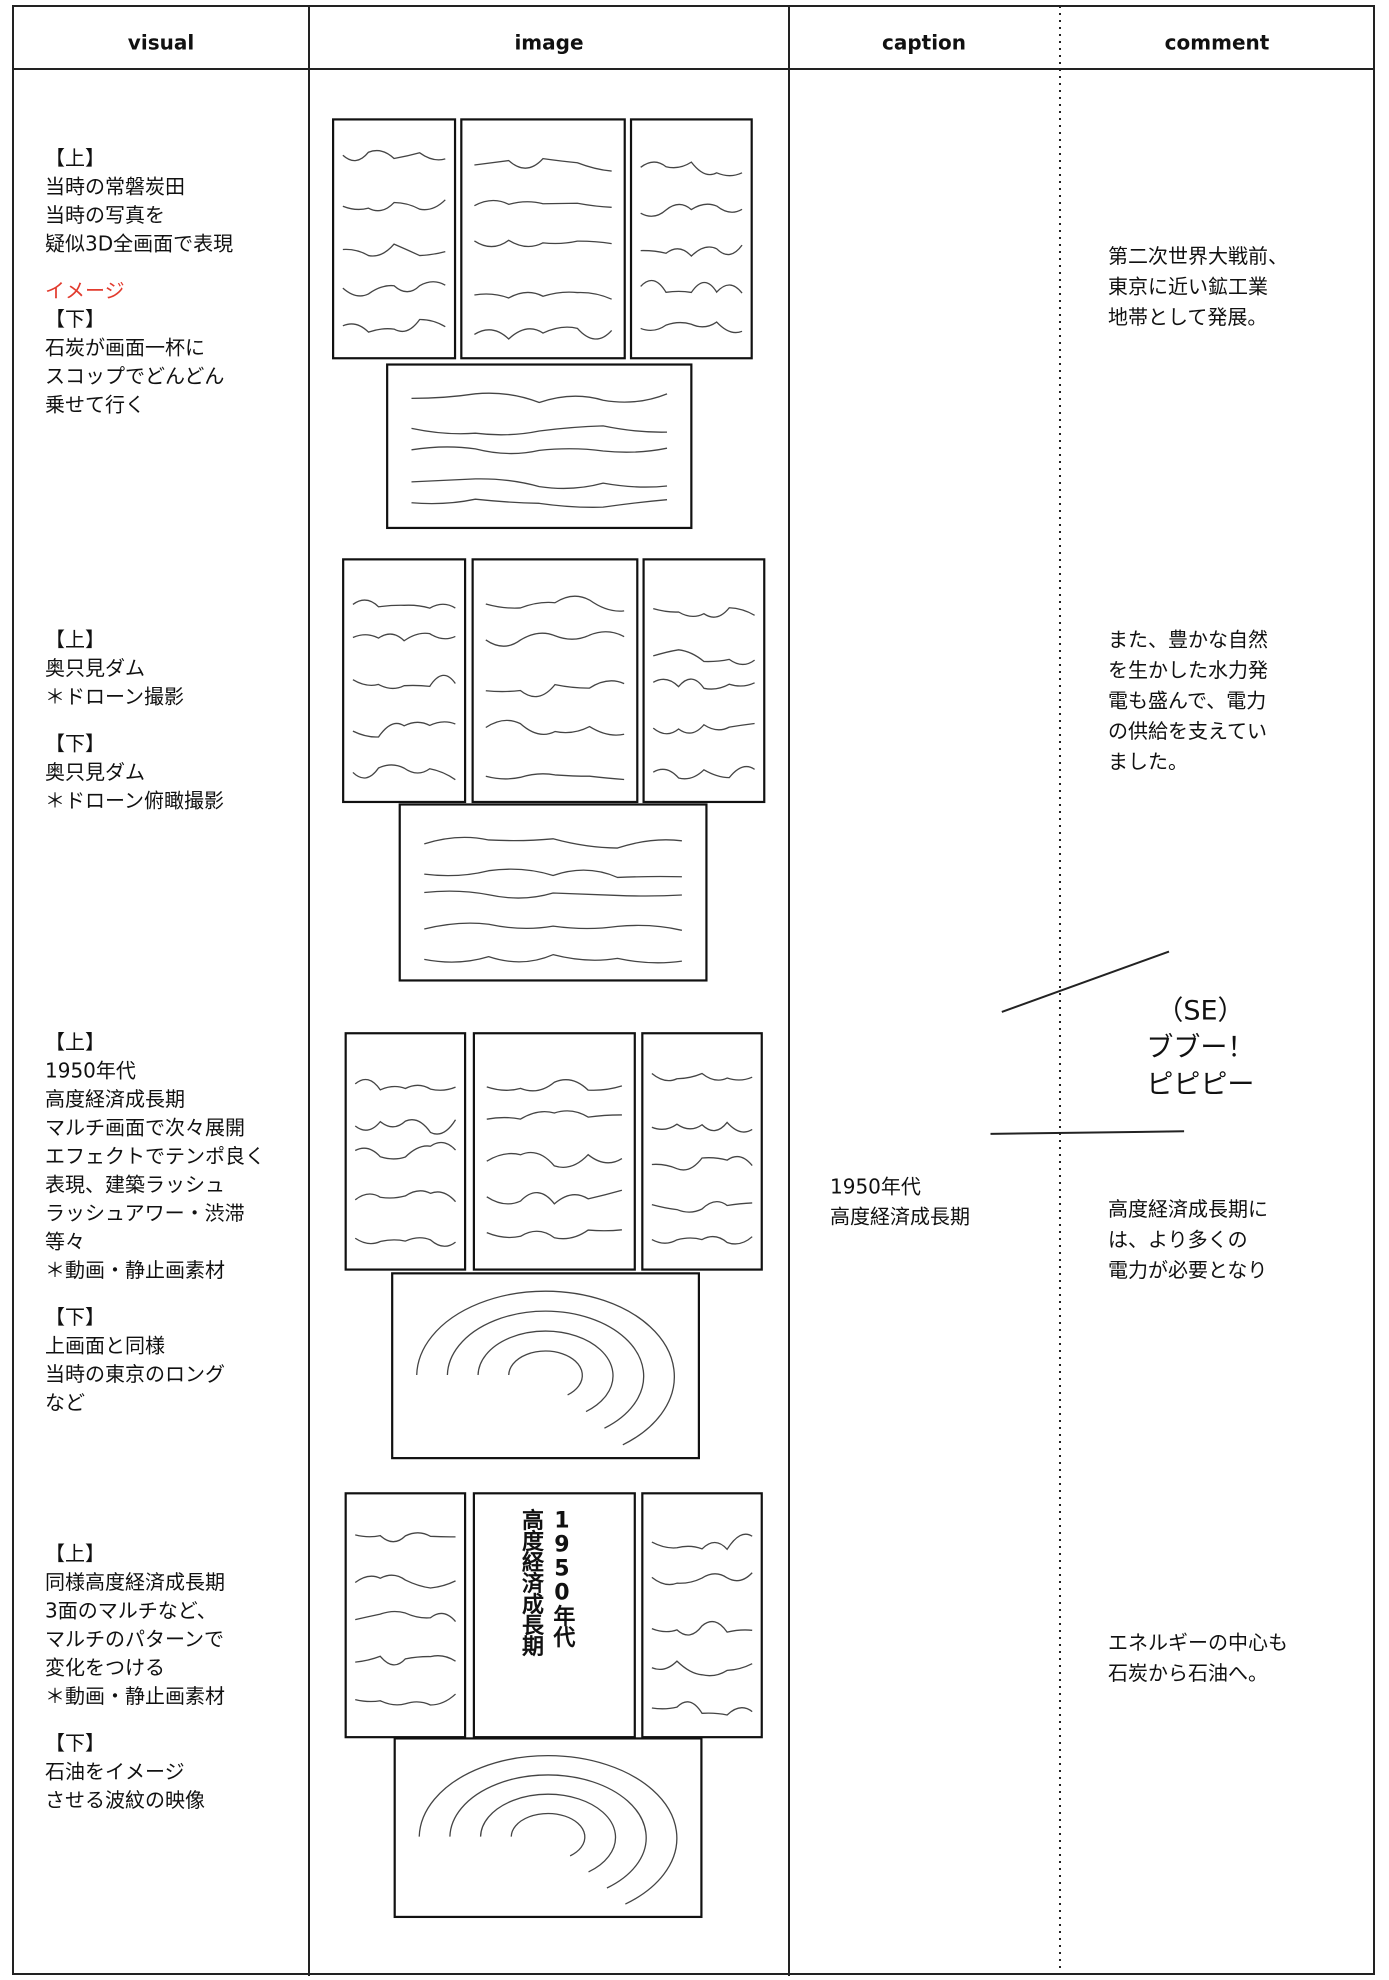 The image size is (1389, 1980). I want to click on visual-note: イメージ, so click(85, 291).